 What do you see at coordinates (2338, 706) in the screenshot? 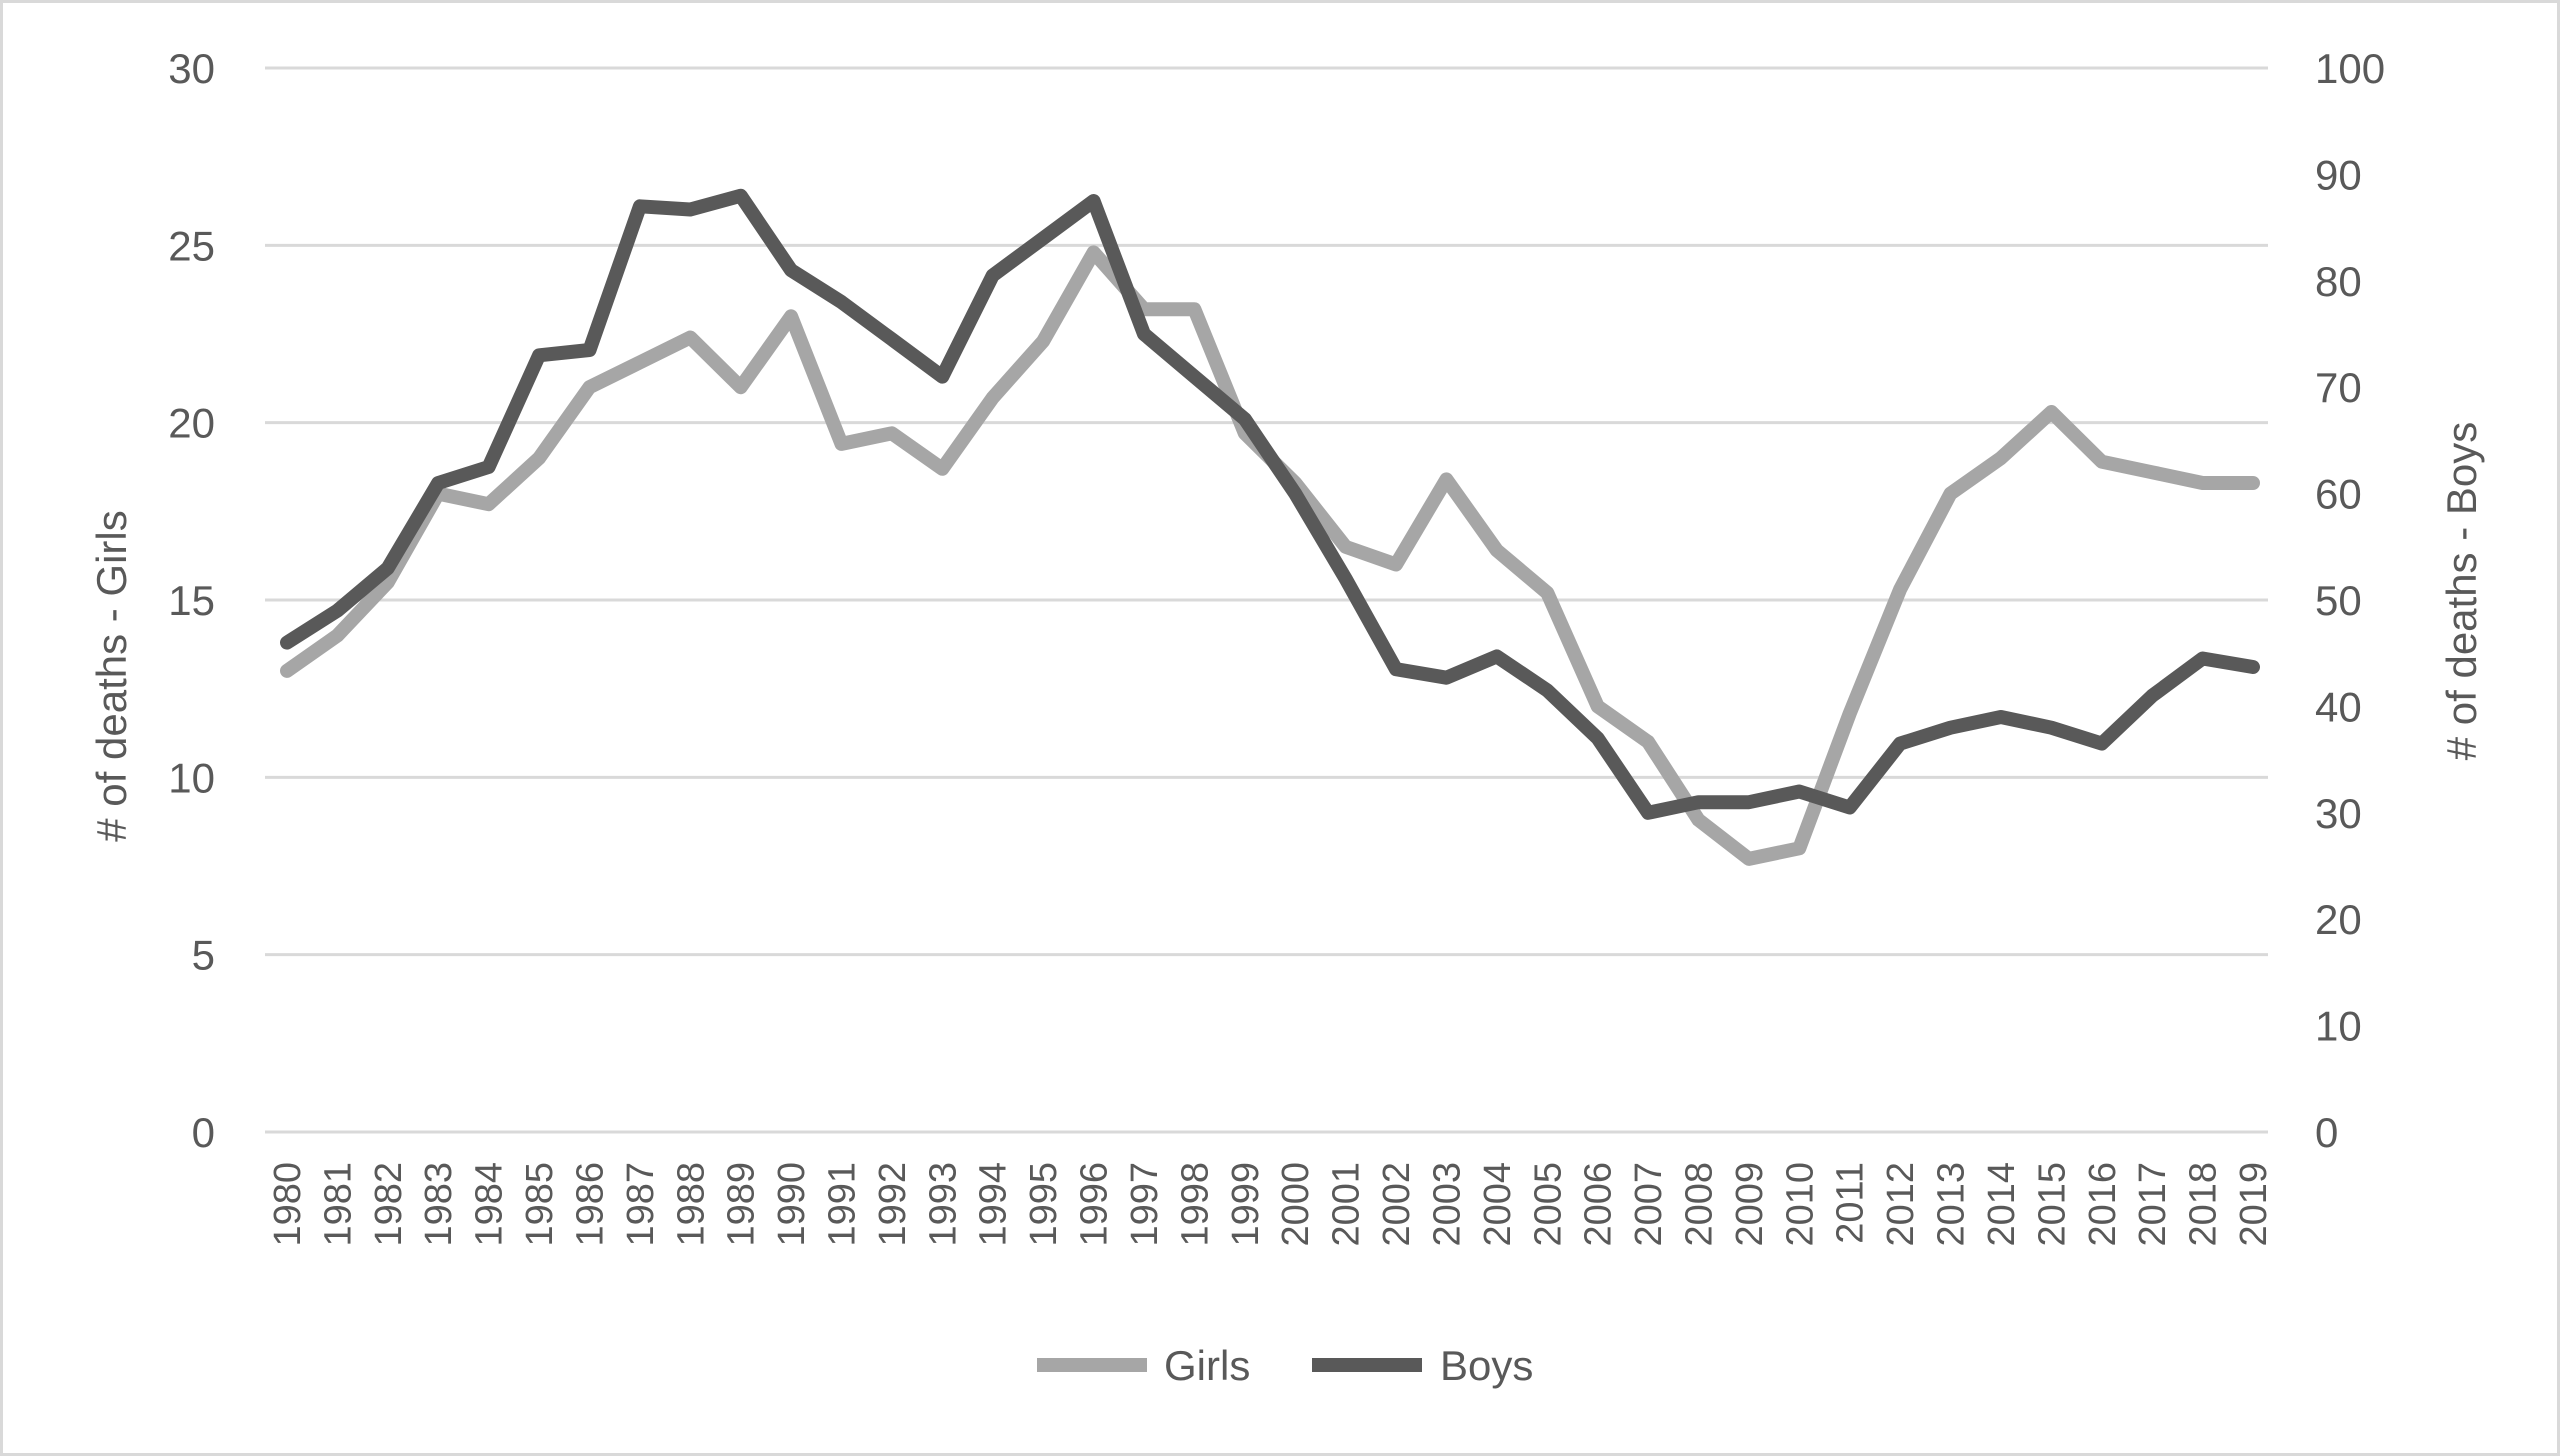
I see `right-tick-40: 40` at bounding box center [2338, 706].